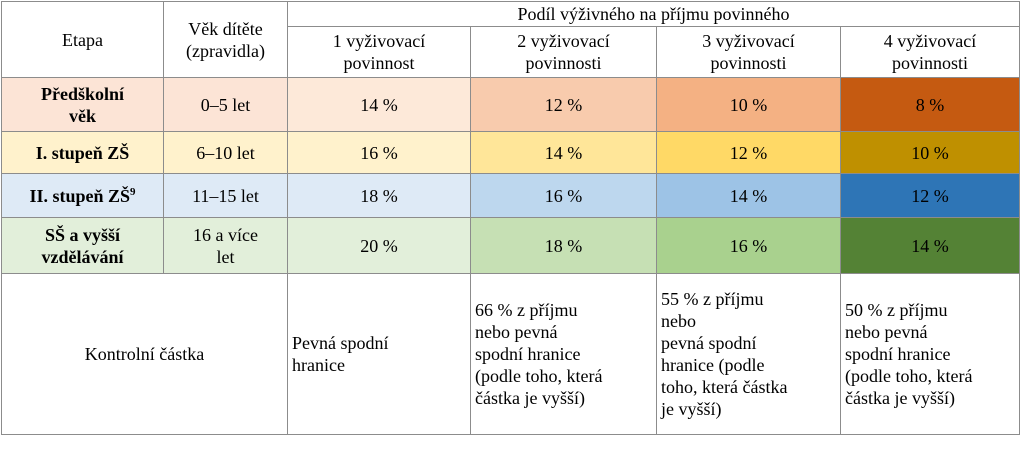  Describe the element at coordinates (82, 152) in the screenshot. I see `stage-cell: I. stupeň ZŠ` at that location.